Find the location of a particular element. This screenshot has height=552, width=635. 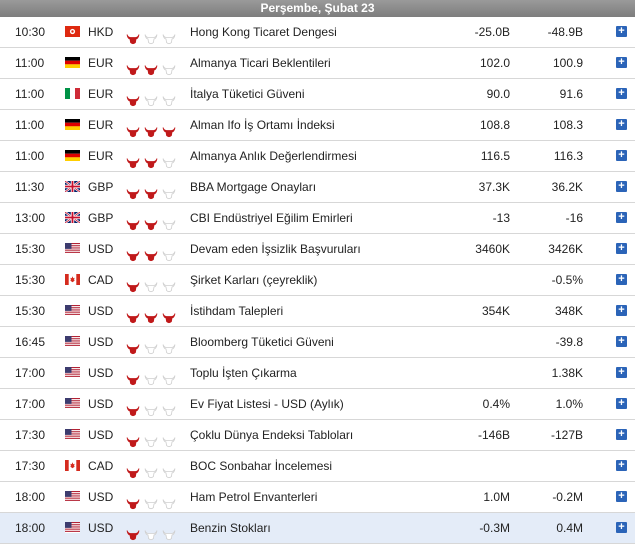

event-actual is located at coordinates (475, 373).